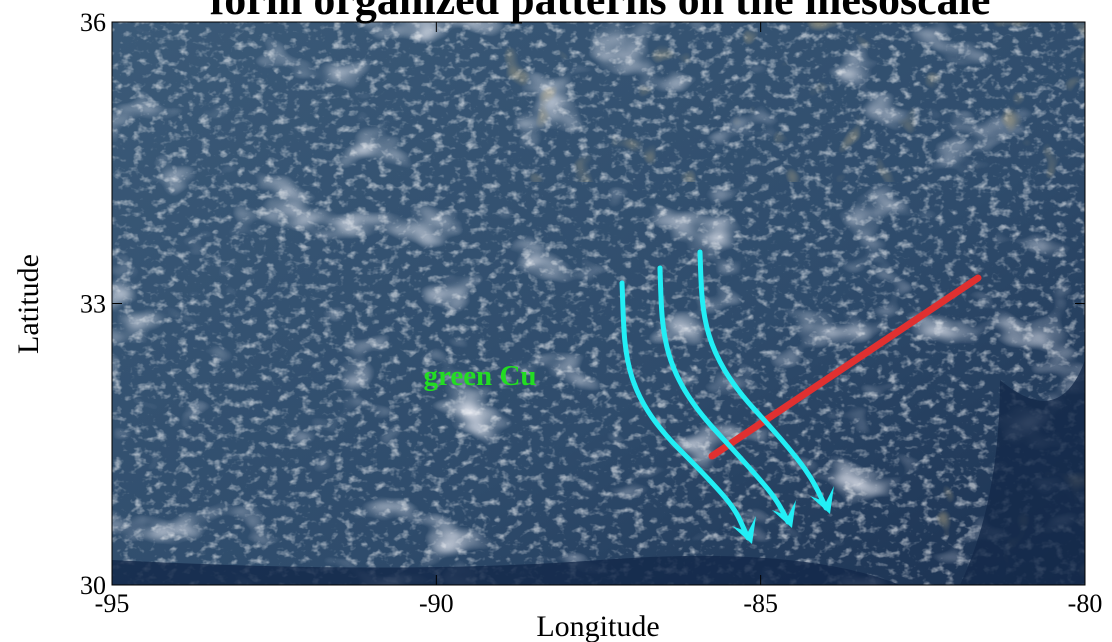 This screenshot has height=642, width=1112. I want to click on y-tick-label: 30, so click(93, 585).